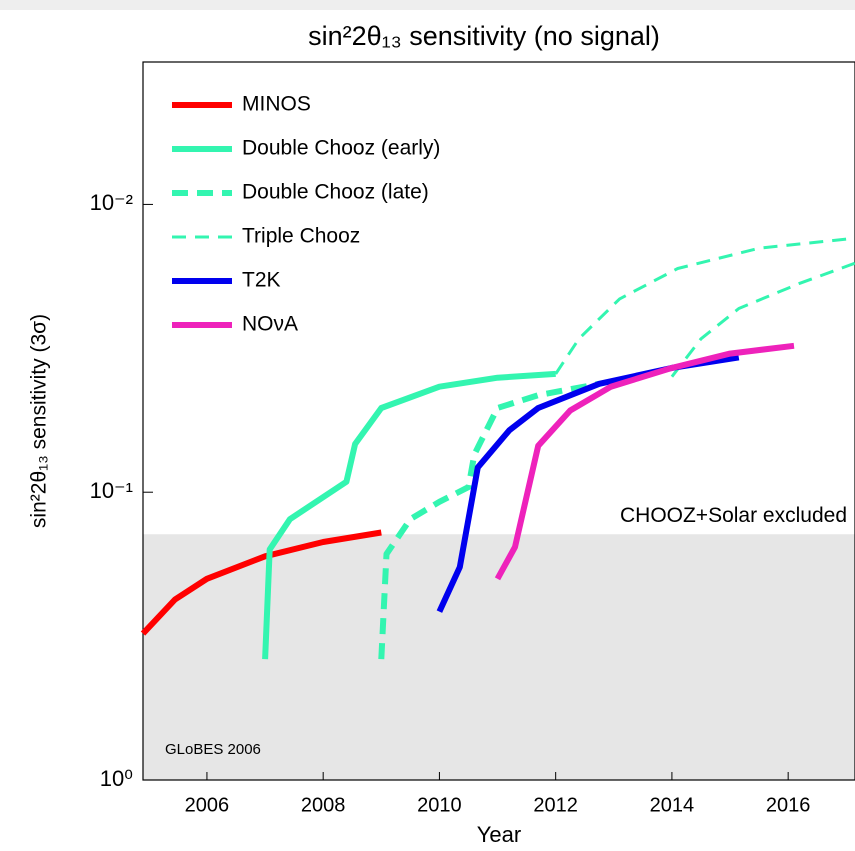 The image size is (855, 851). I want to click on y-tick-label: 10⁻², so click(111, 202).